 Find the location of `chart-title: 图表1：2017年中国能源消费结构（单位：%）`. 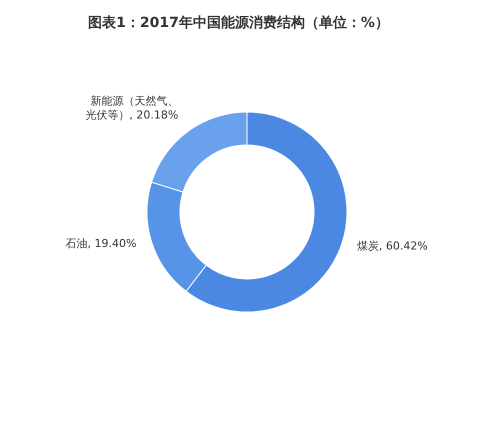

chart-title: 图表1：2017年中国能源消费结构（单位：%） is located at coordinates (238, 23).